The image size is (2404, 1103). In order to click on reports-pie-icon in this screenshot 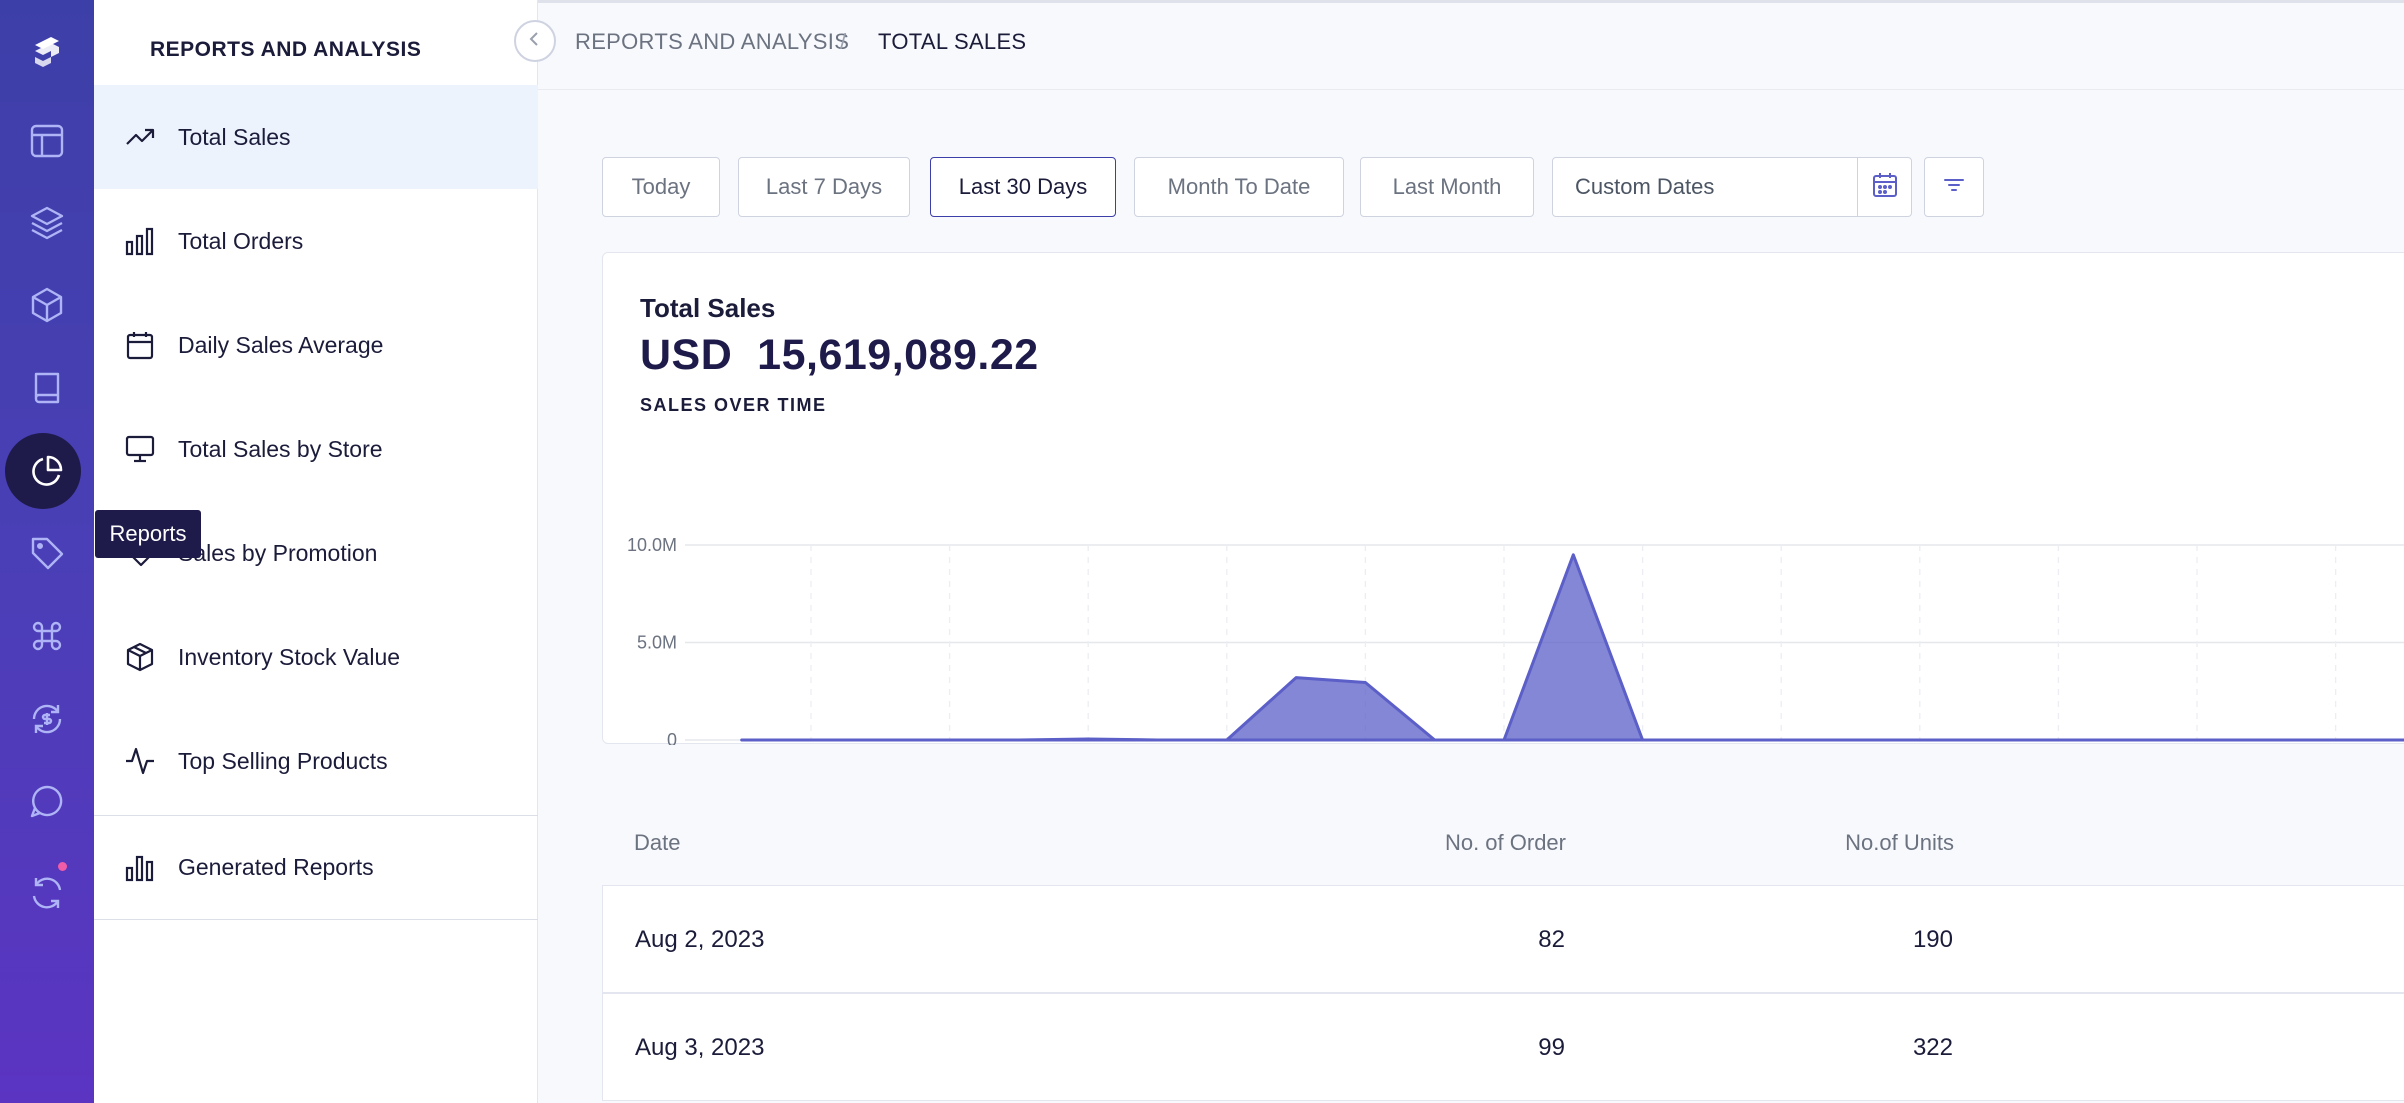, I will do `click(47, 471)`.